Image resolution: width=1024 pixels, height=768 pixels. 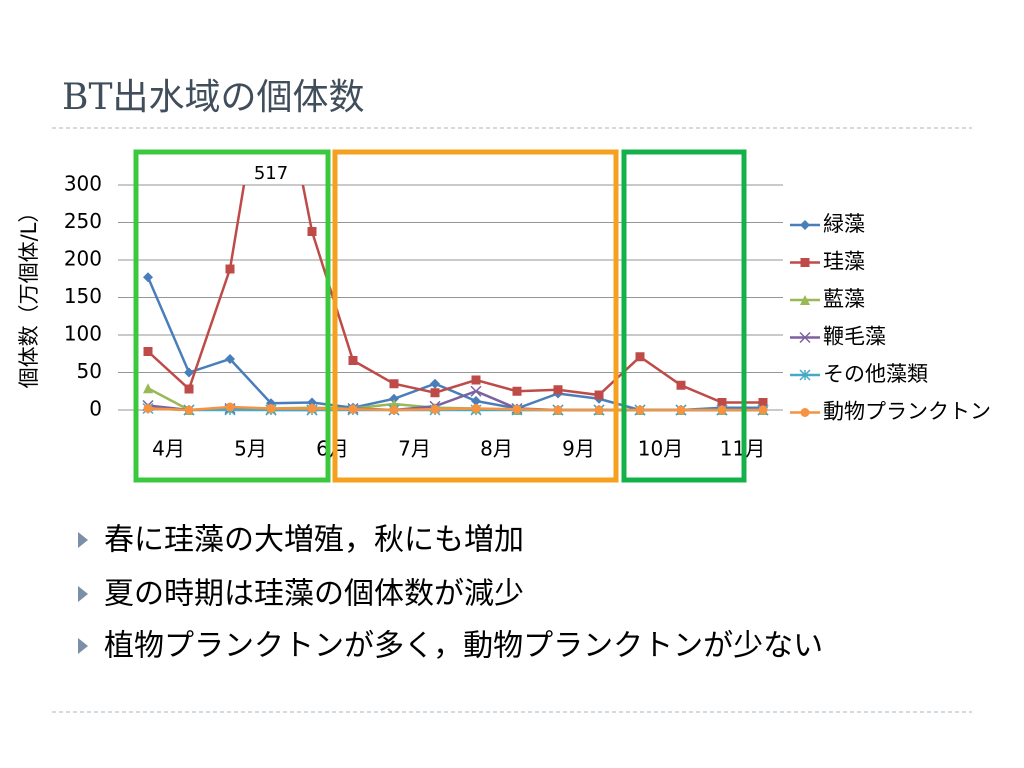 What do you see at coordinates (844, 224) in the screenshot?
I see `legend-label: 緑藻` at bounding box center [844, 224].